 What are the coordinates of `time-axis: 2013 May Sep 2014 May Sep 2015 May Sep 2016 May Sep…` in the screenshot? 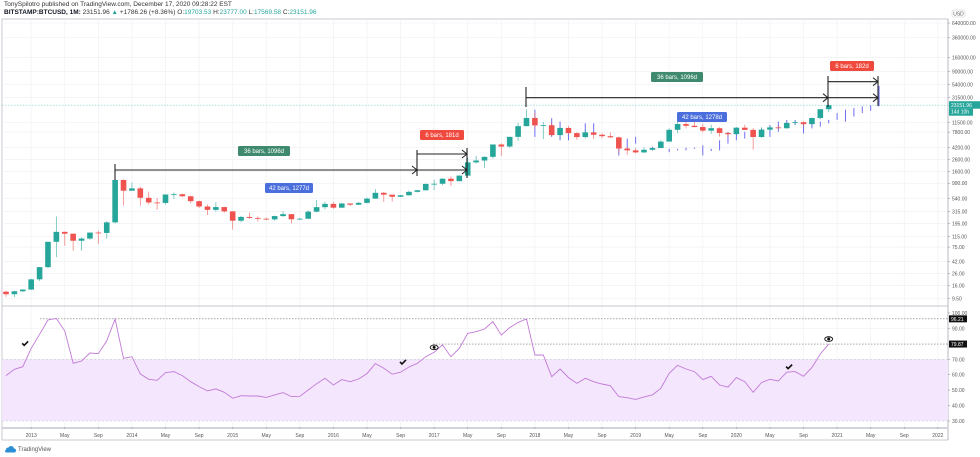 It's located at (485, 433).